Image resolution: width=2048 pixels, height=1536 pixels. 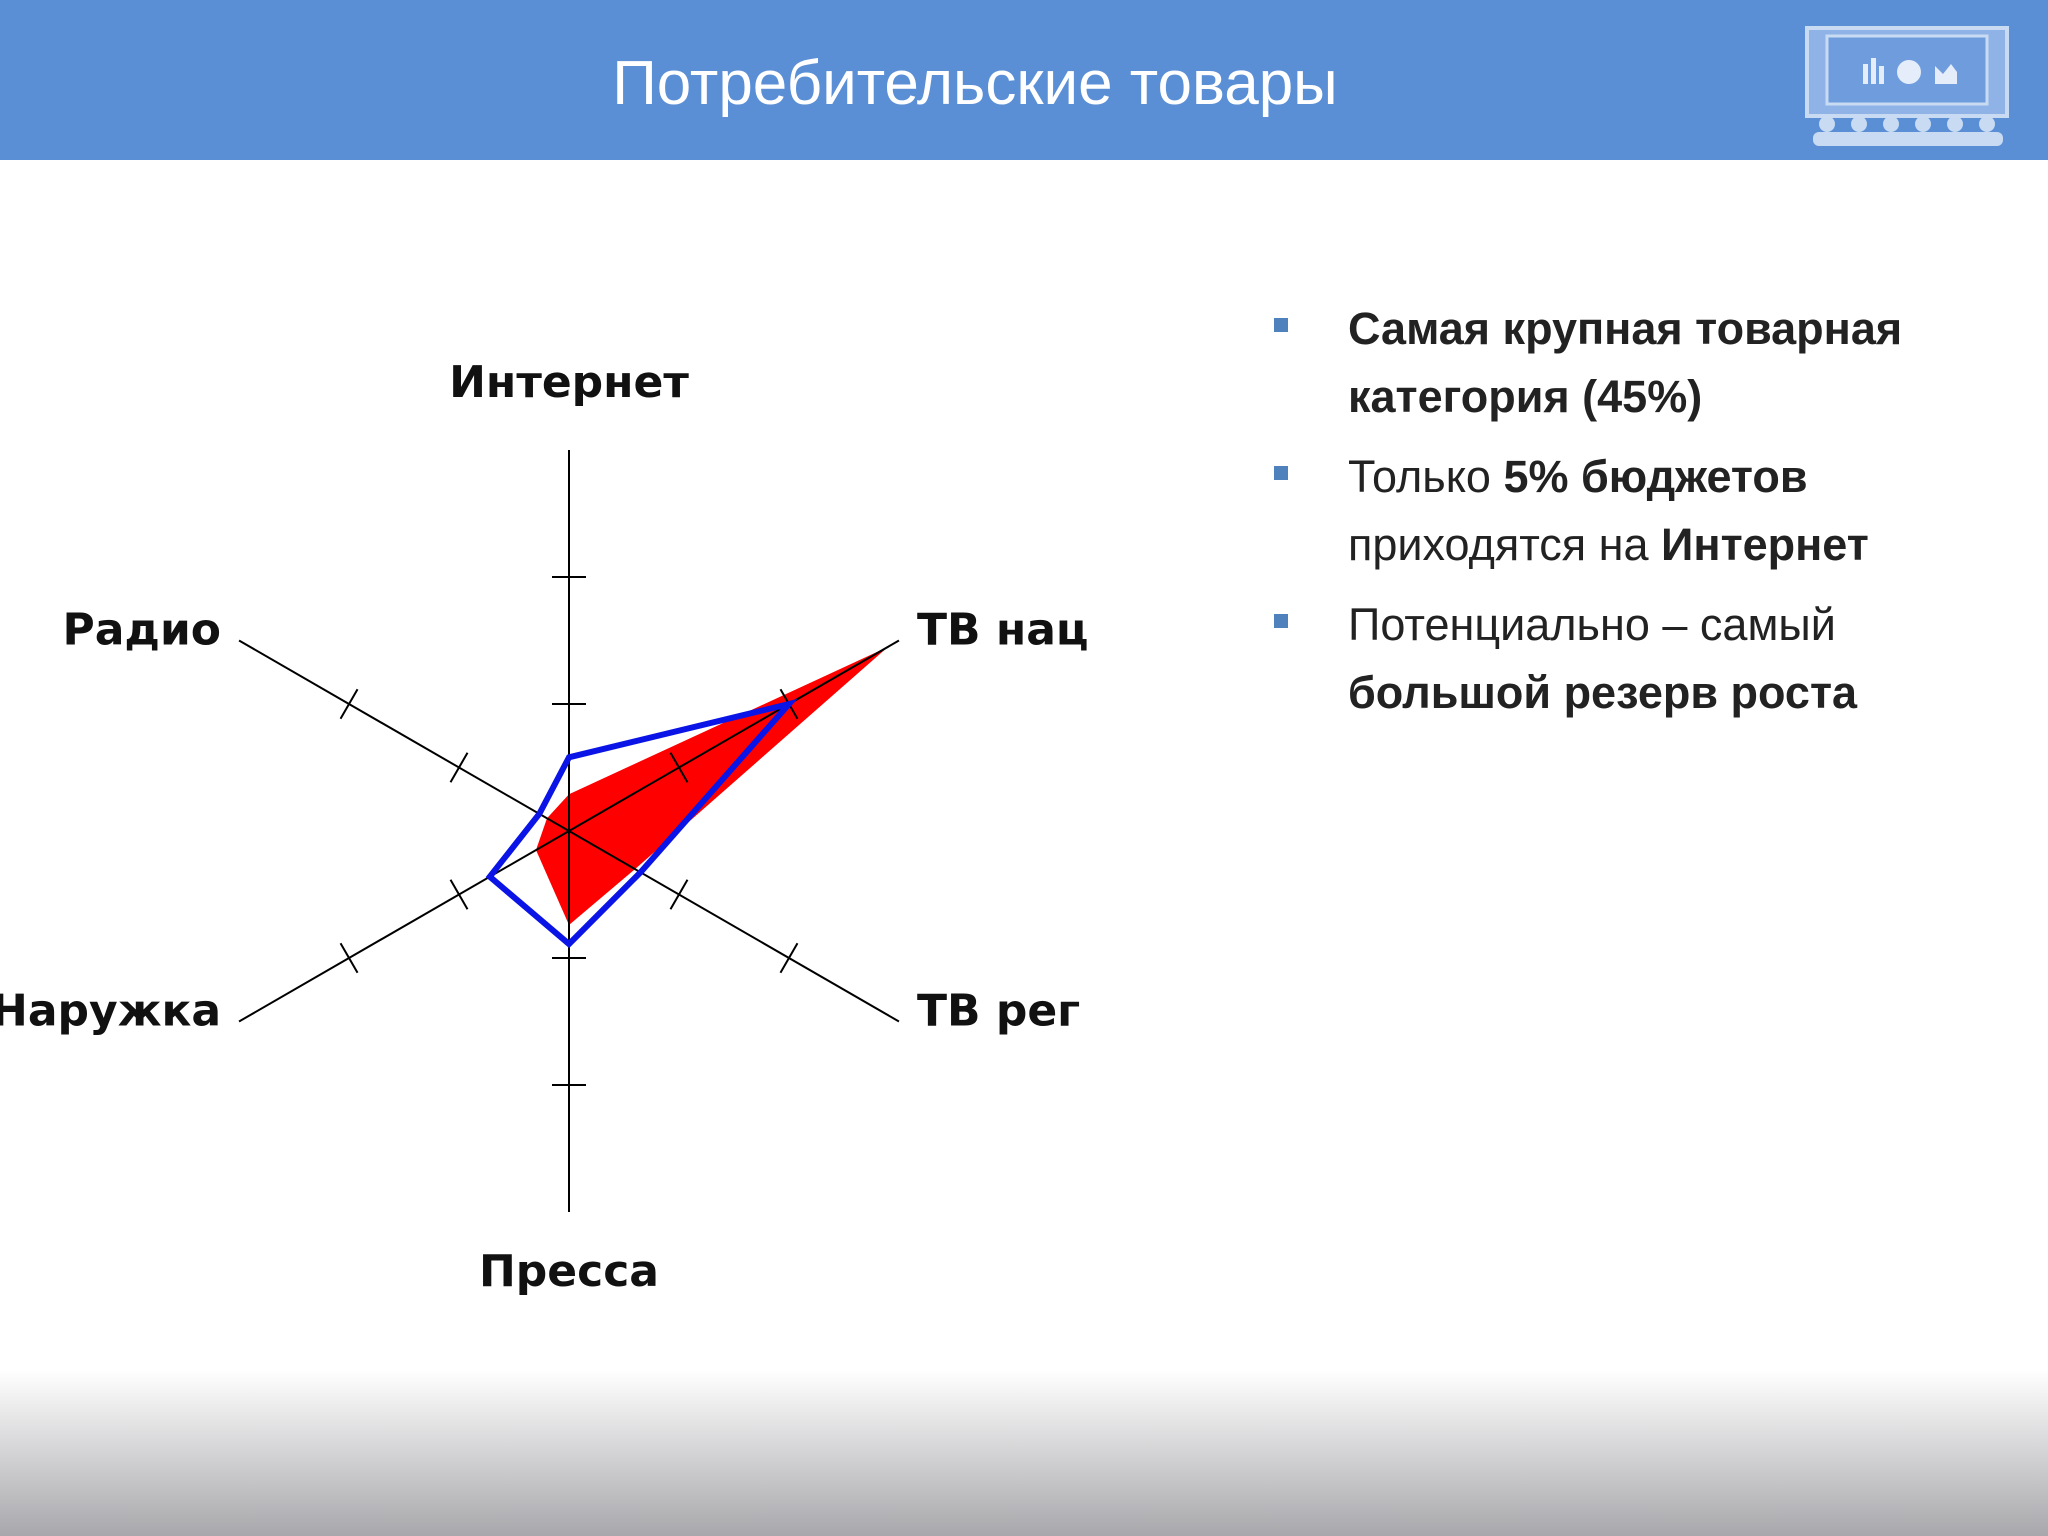 What do you see at coordinates (975, 83) in the screenshot?
I see `slide-title: Потребительские товары` at bounding box center [975, 83].